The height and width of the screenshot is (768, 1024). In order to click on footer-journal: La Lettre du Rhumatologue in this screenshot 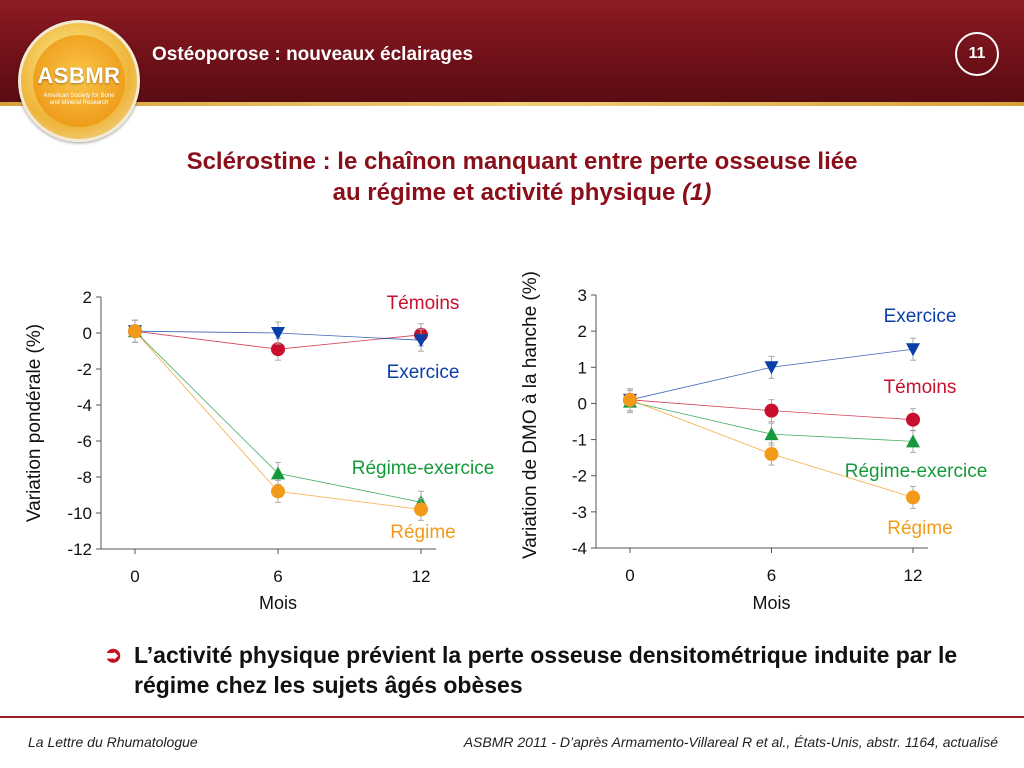, I will do `click(113, 742)`.